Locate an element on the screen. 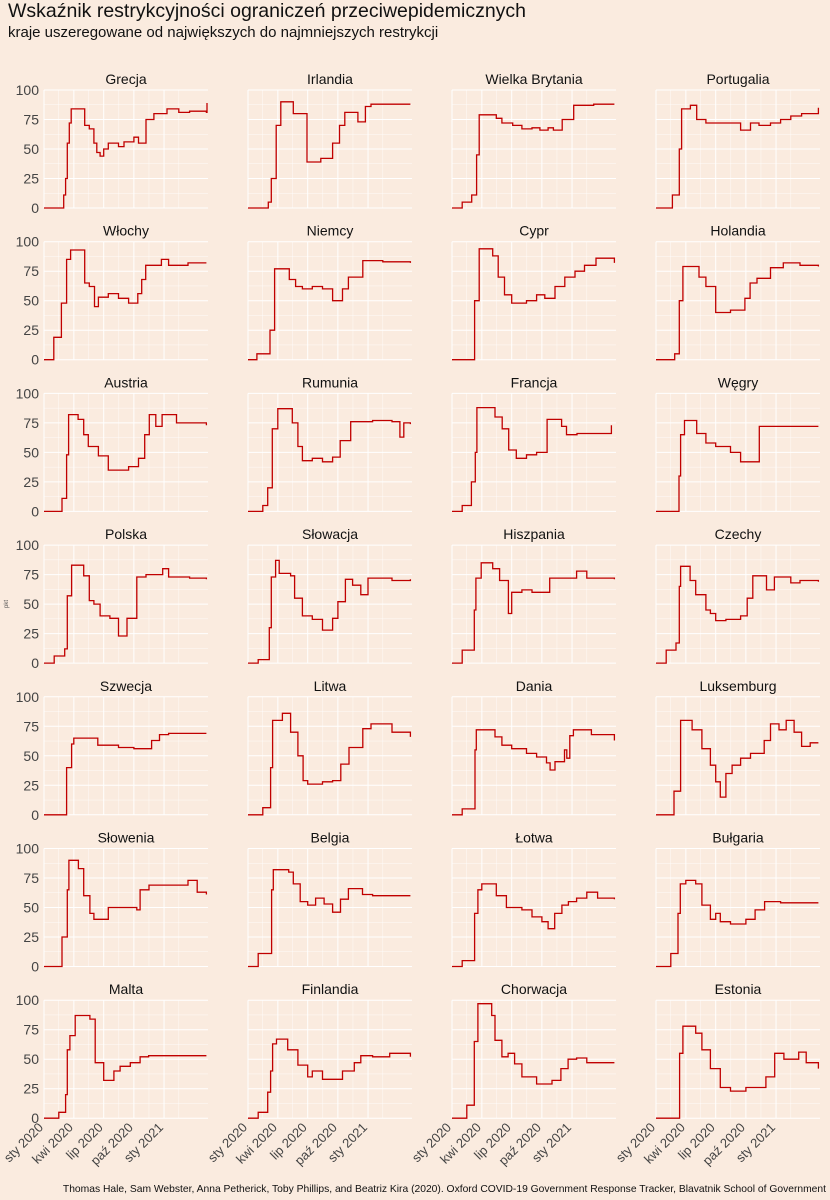 The image size is (830, 1200). facet-title: Luksemburg is located at coordinates (737, 686).